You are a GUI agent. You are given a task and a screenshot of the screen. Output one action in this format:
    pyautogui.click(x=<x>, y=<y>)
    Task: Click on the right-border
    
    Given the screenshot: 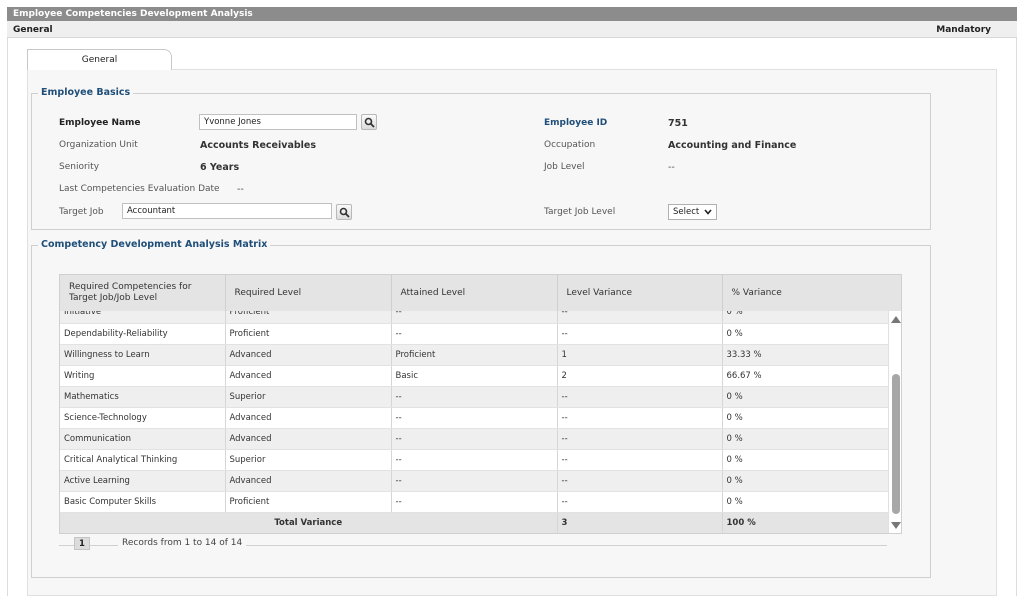 What is the action you would take?
    pyautogui.click(x=1016, y=317)
    